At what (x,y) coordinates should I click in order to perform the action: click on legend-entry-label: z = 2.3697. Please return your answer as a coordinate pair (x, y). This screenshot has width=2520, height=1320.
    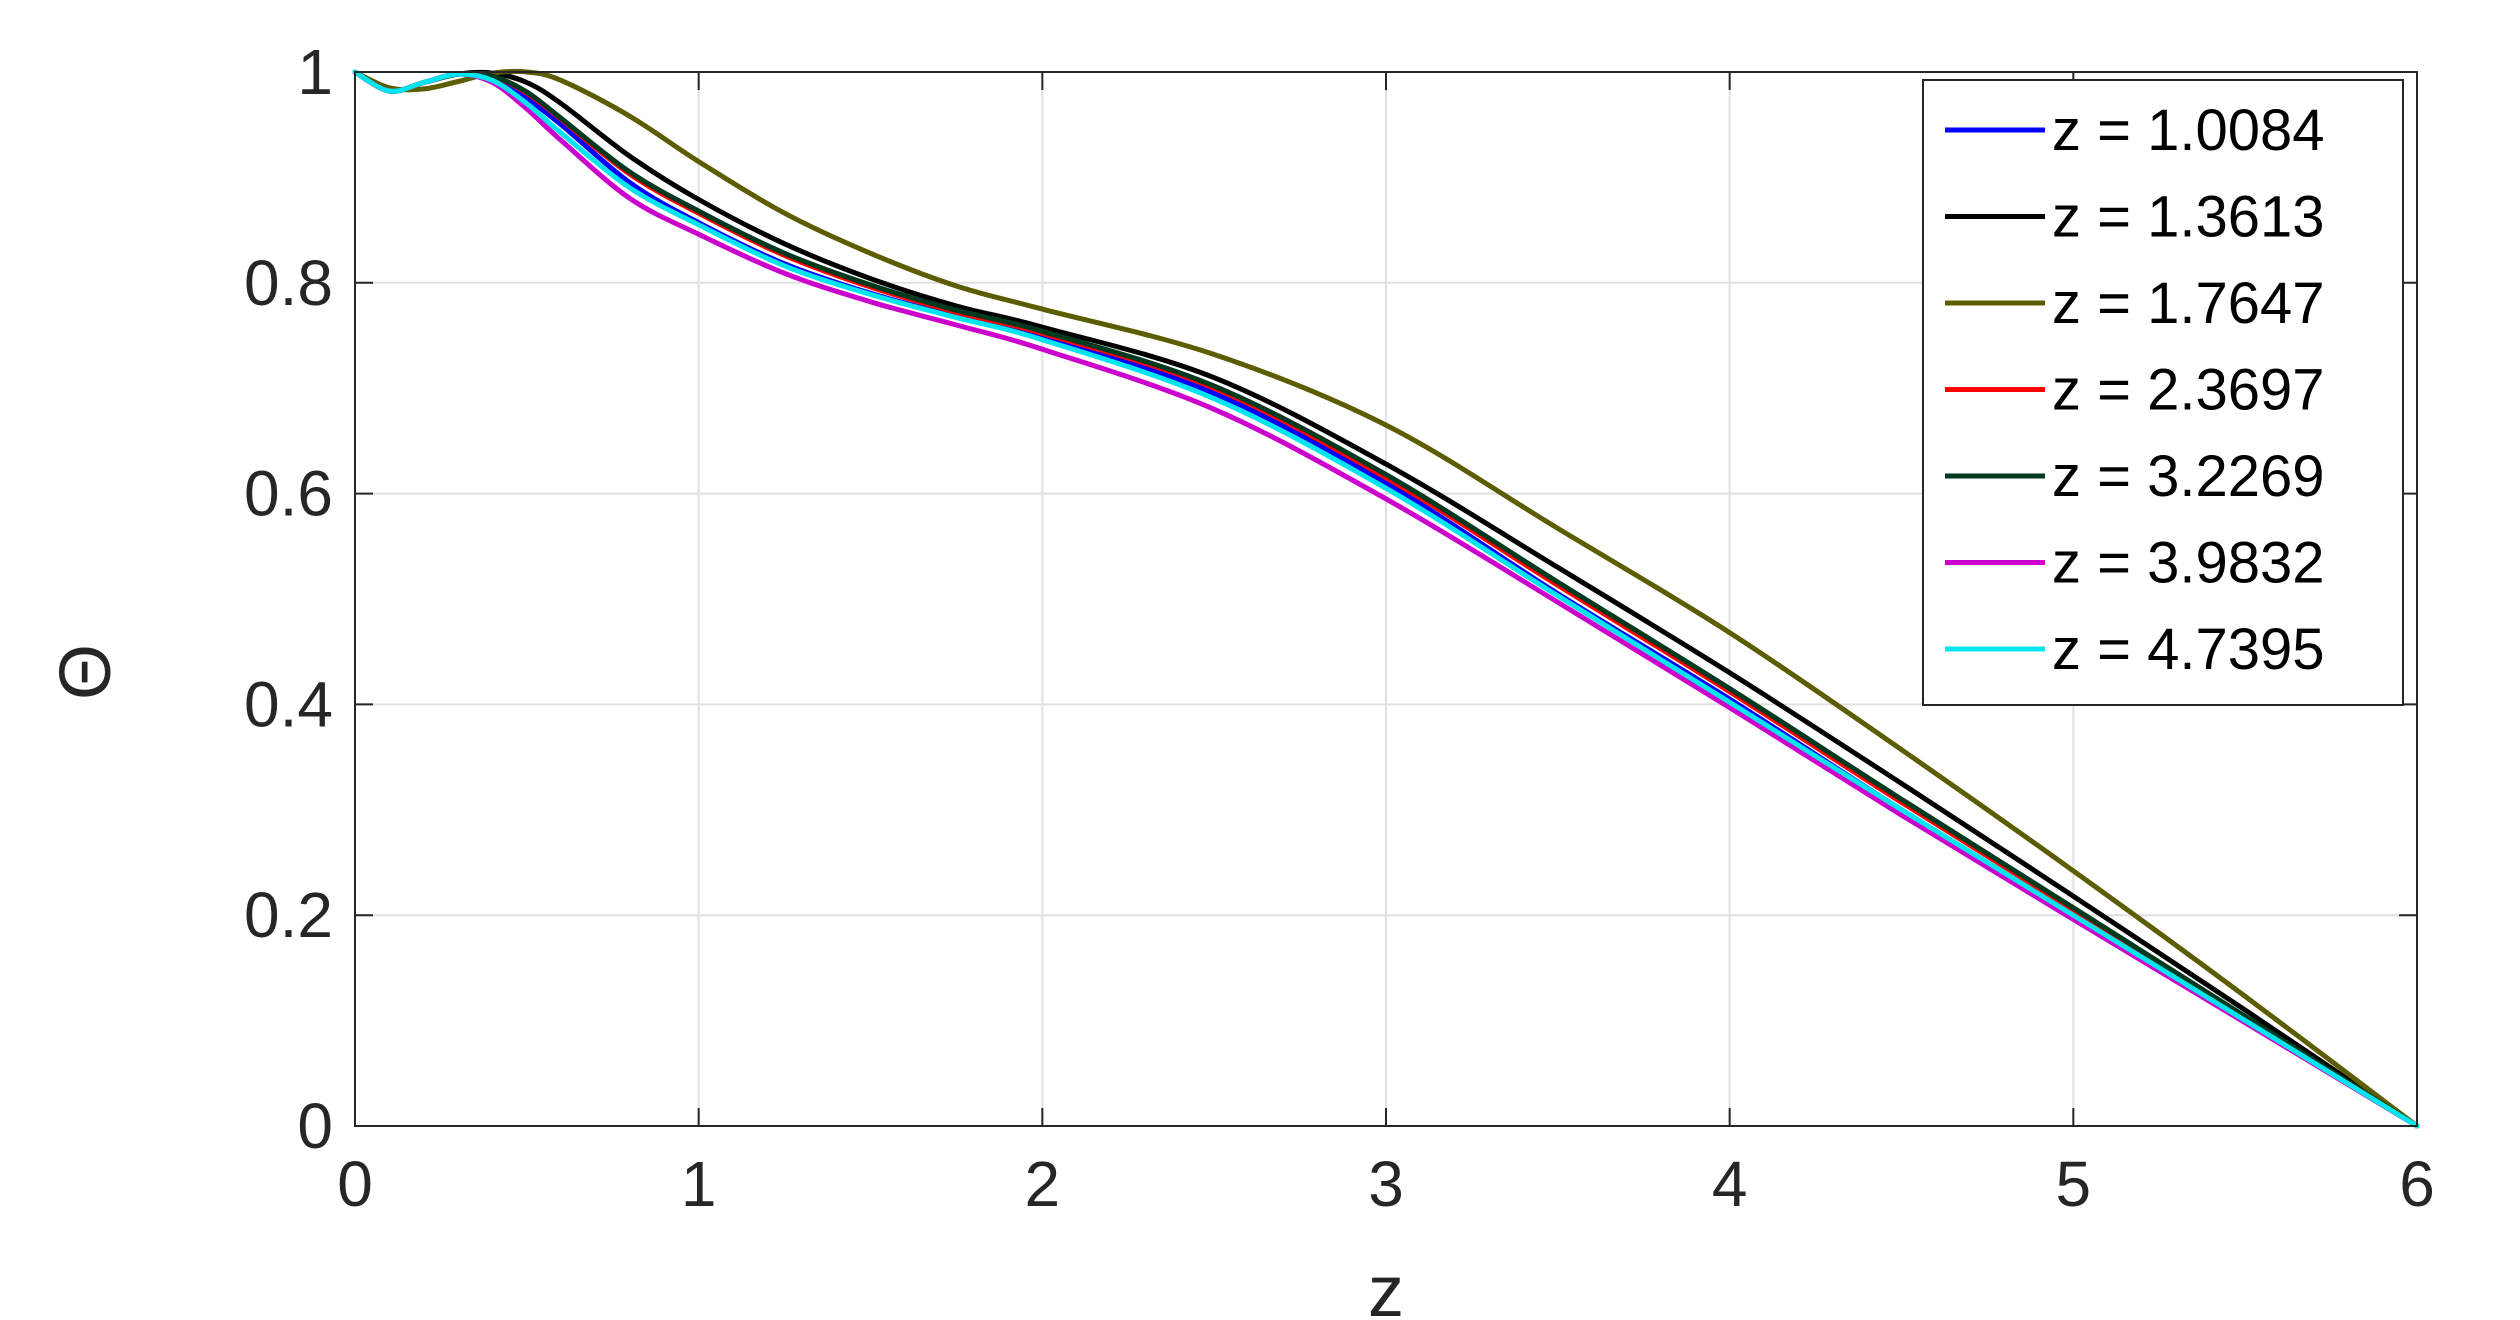
    Looking at the image, I should click on (2188, 390).